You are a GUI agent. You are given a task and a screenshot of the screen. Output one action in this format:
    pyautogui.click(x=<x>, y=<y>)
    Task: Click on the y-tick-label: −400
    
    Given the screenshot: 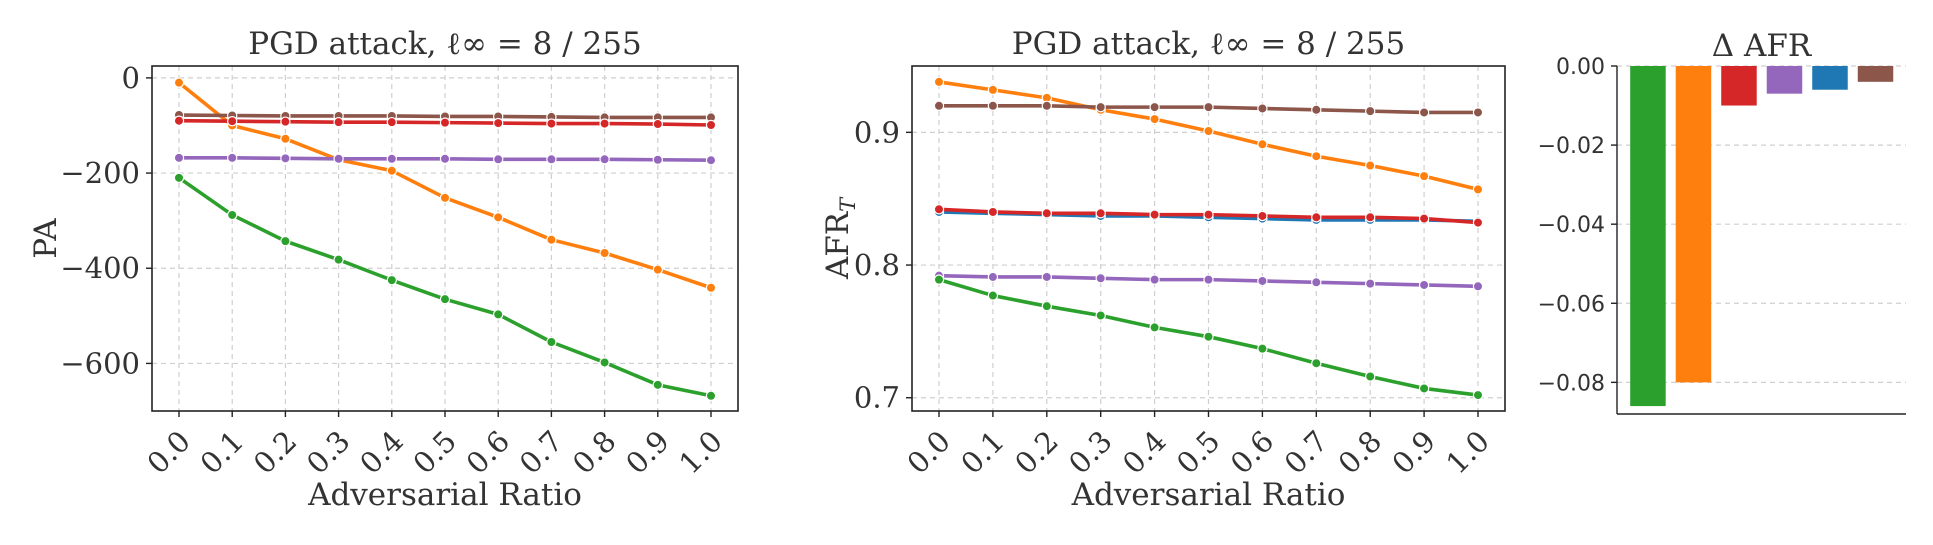 What is the action you would take?
    pyautogui.click(x=100, y=268)
    